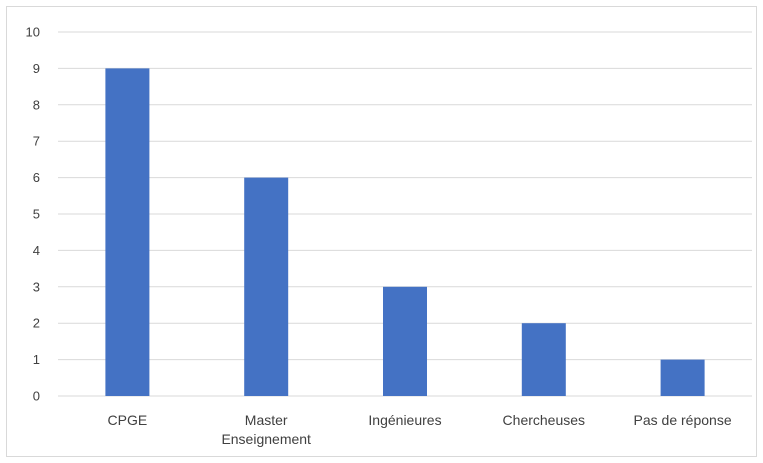 This screenshot has height=463, width=763. Describe the element at coordinates (36, 214) in the screenshot. I see `y-tick-label: 5` at that location.